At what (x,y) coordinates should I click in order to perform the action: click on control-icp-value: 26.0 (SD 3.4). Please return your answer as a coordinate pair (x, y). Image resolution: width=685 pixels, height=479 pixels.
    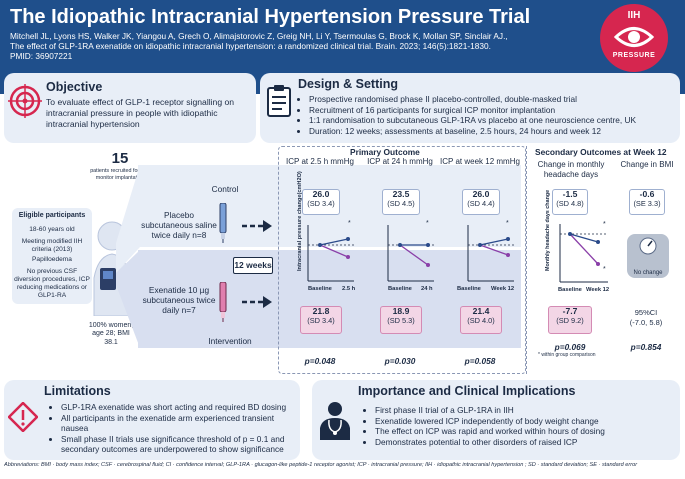
    Looking at the image, I should click on (321, 202).